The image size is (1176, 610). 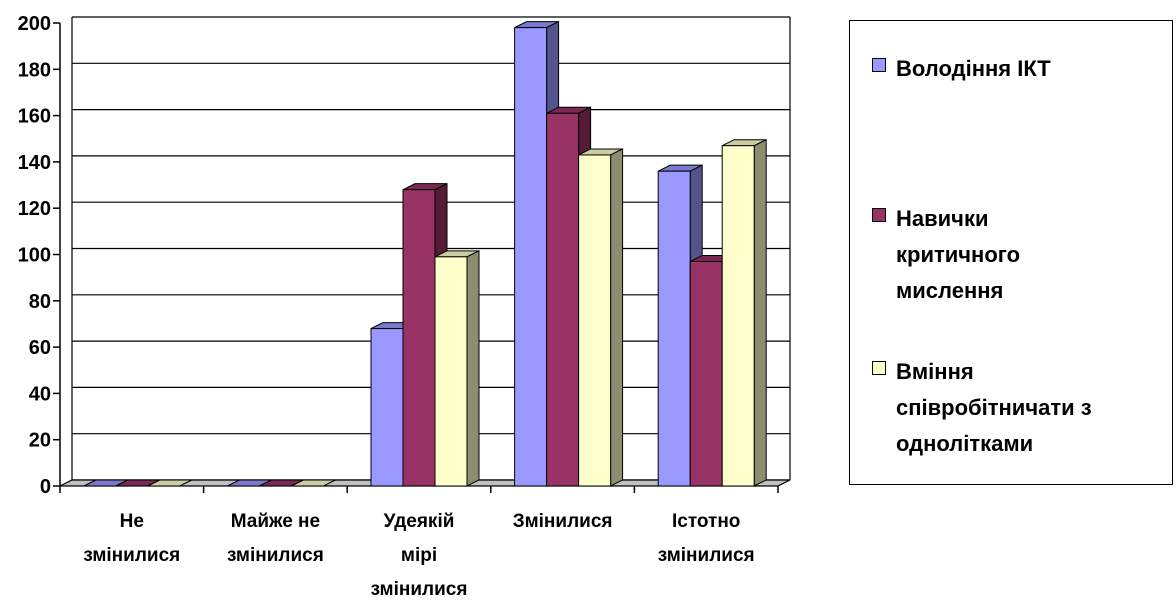 I want to click on legend-swatch-collaboration, so click(x=879, y=368).